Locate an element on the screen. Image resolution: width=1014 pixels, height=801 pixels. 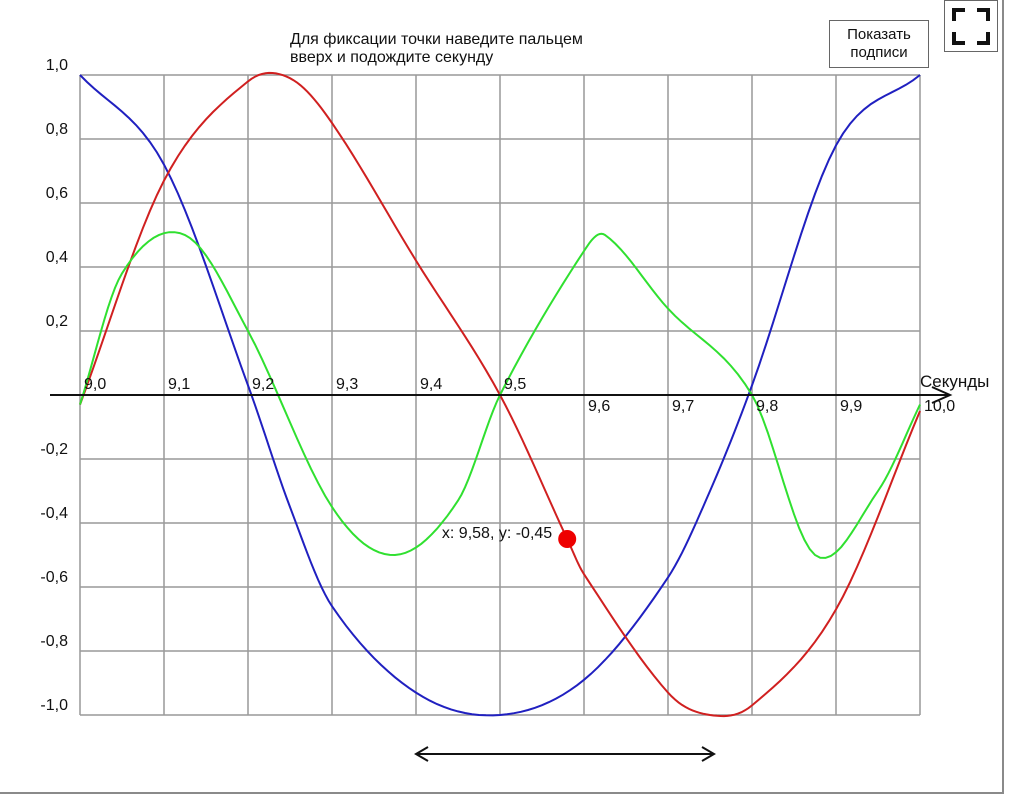
x-tick-label: 9,7 is located at coordinates (683, 406).